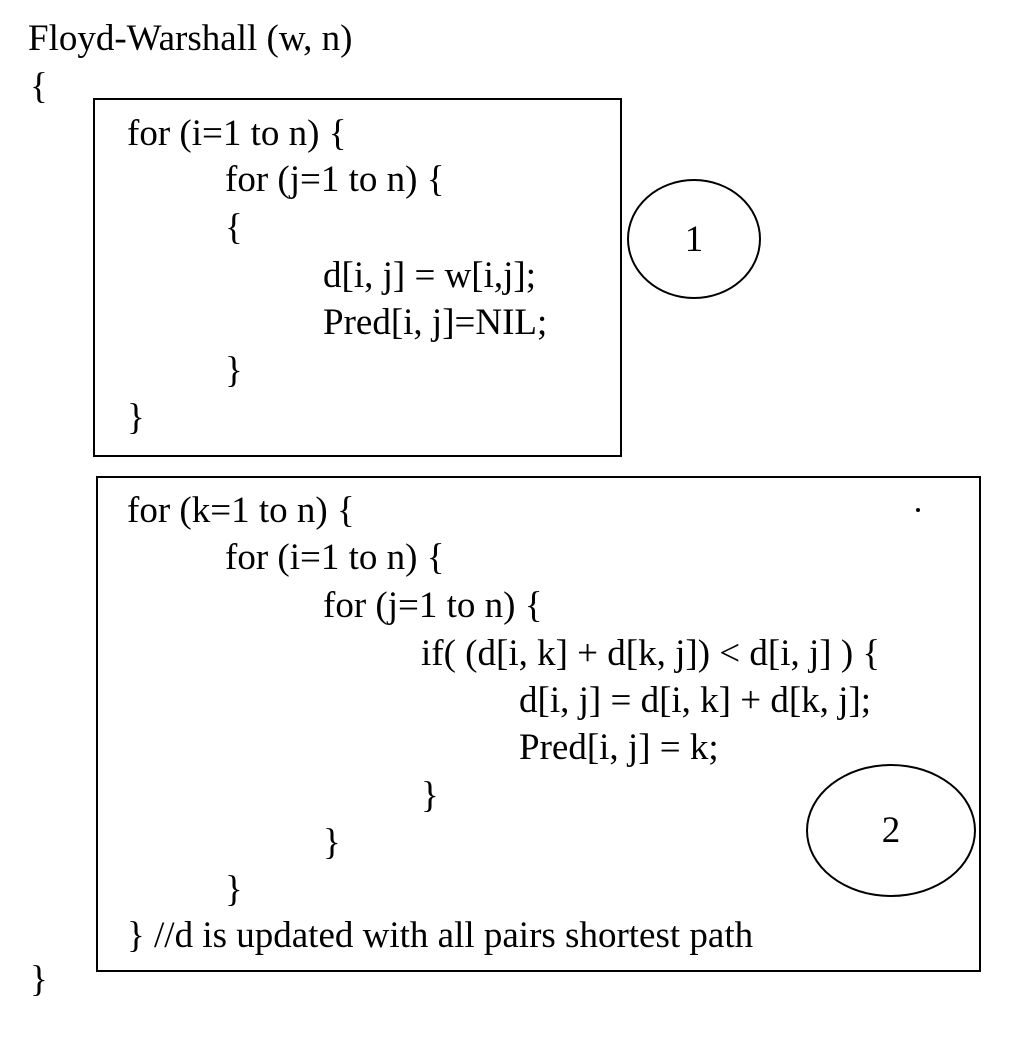 Image resolution: width=1028 pixels, height=1042 pixels. What do you see at coordinates (190, 38) in the screenshot?
I see `function-signature: Floyd-Warshall (w, n)` at bounding box center [190, 38].